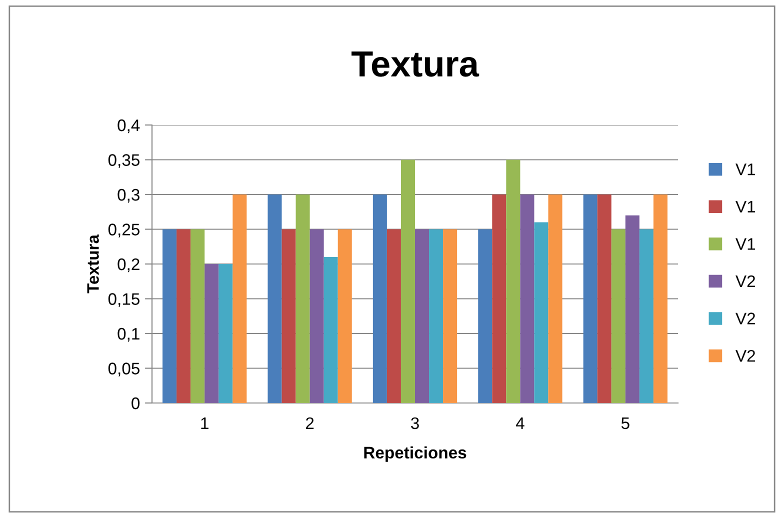  I want to click on x-axis-title: Repeticiones, so click(415, 454).